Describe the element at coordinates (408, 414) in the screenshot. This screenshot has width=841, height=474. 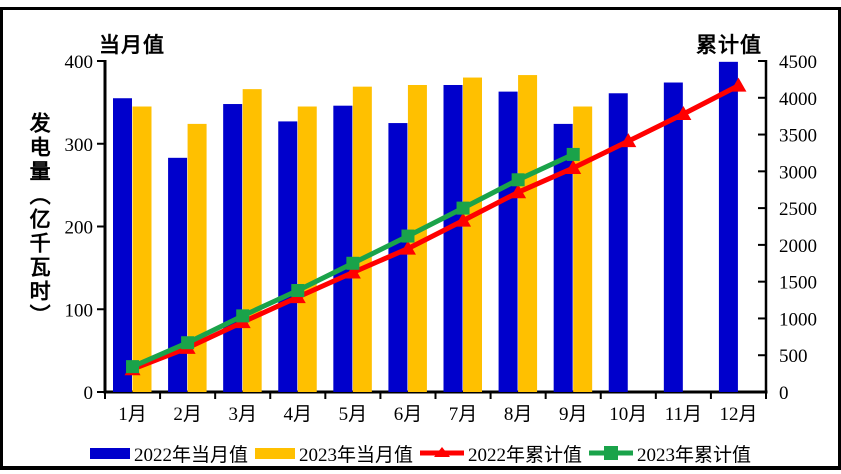
I see `x-axis-month-label: 6月` at that location.